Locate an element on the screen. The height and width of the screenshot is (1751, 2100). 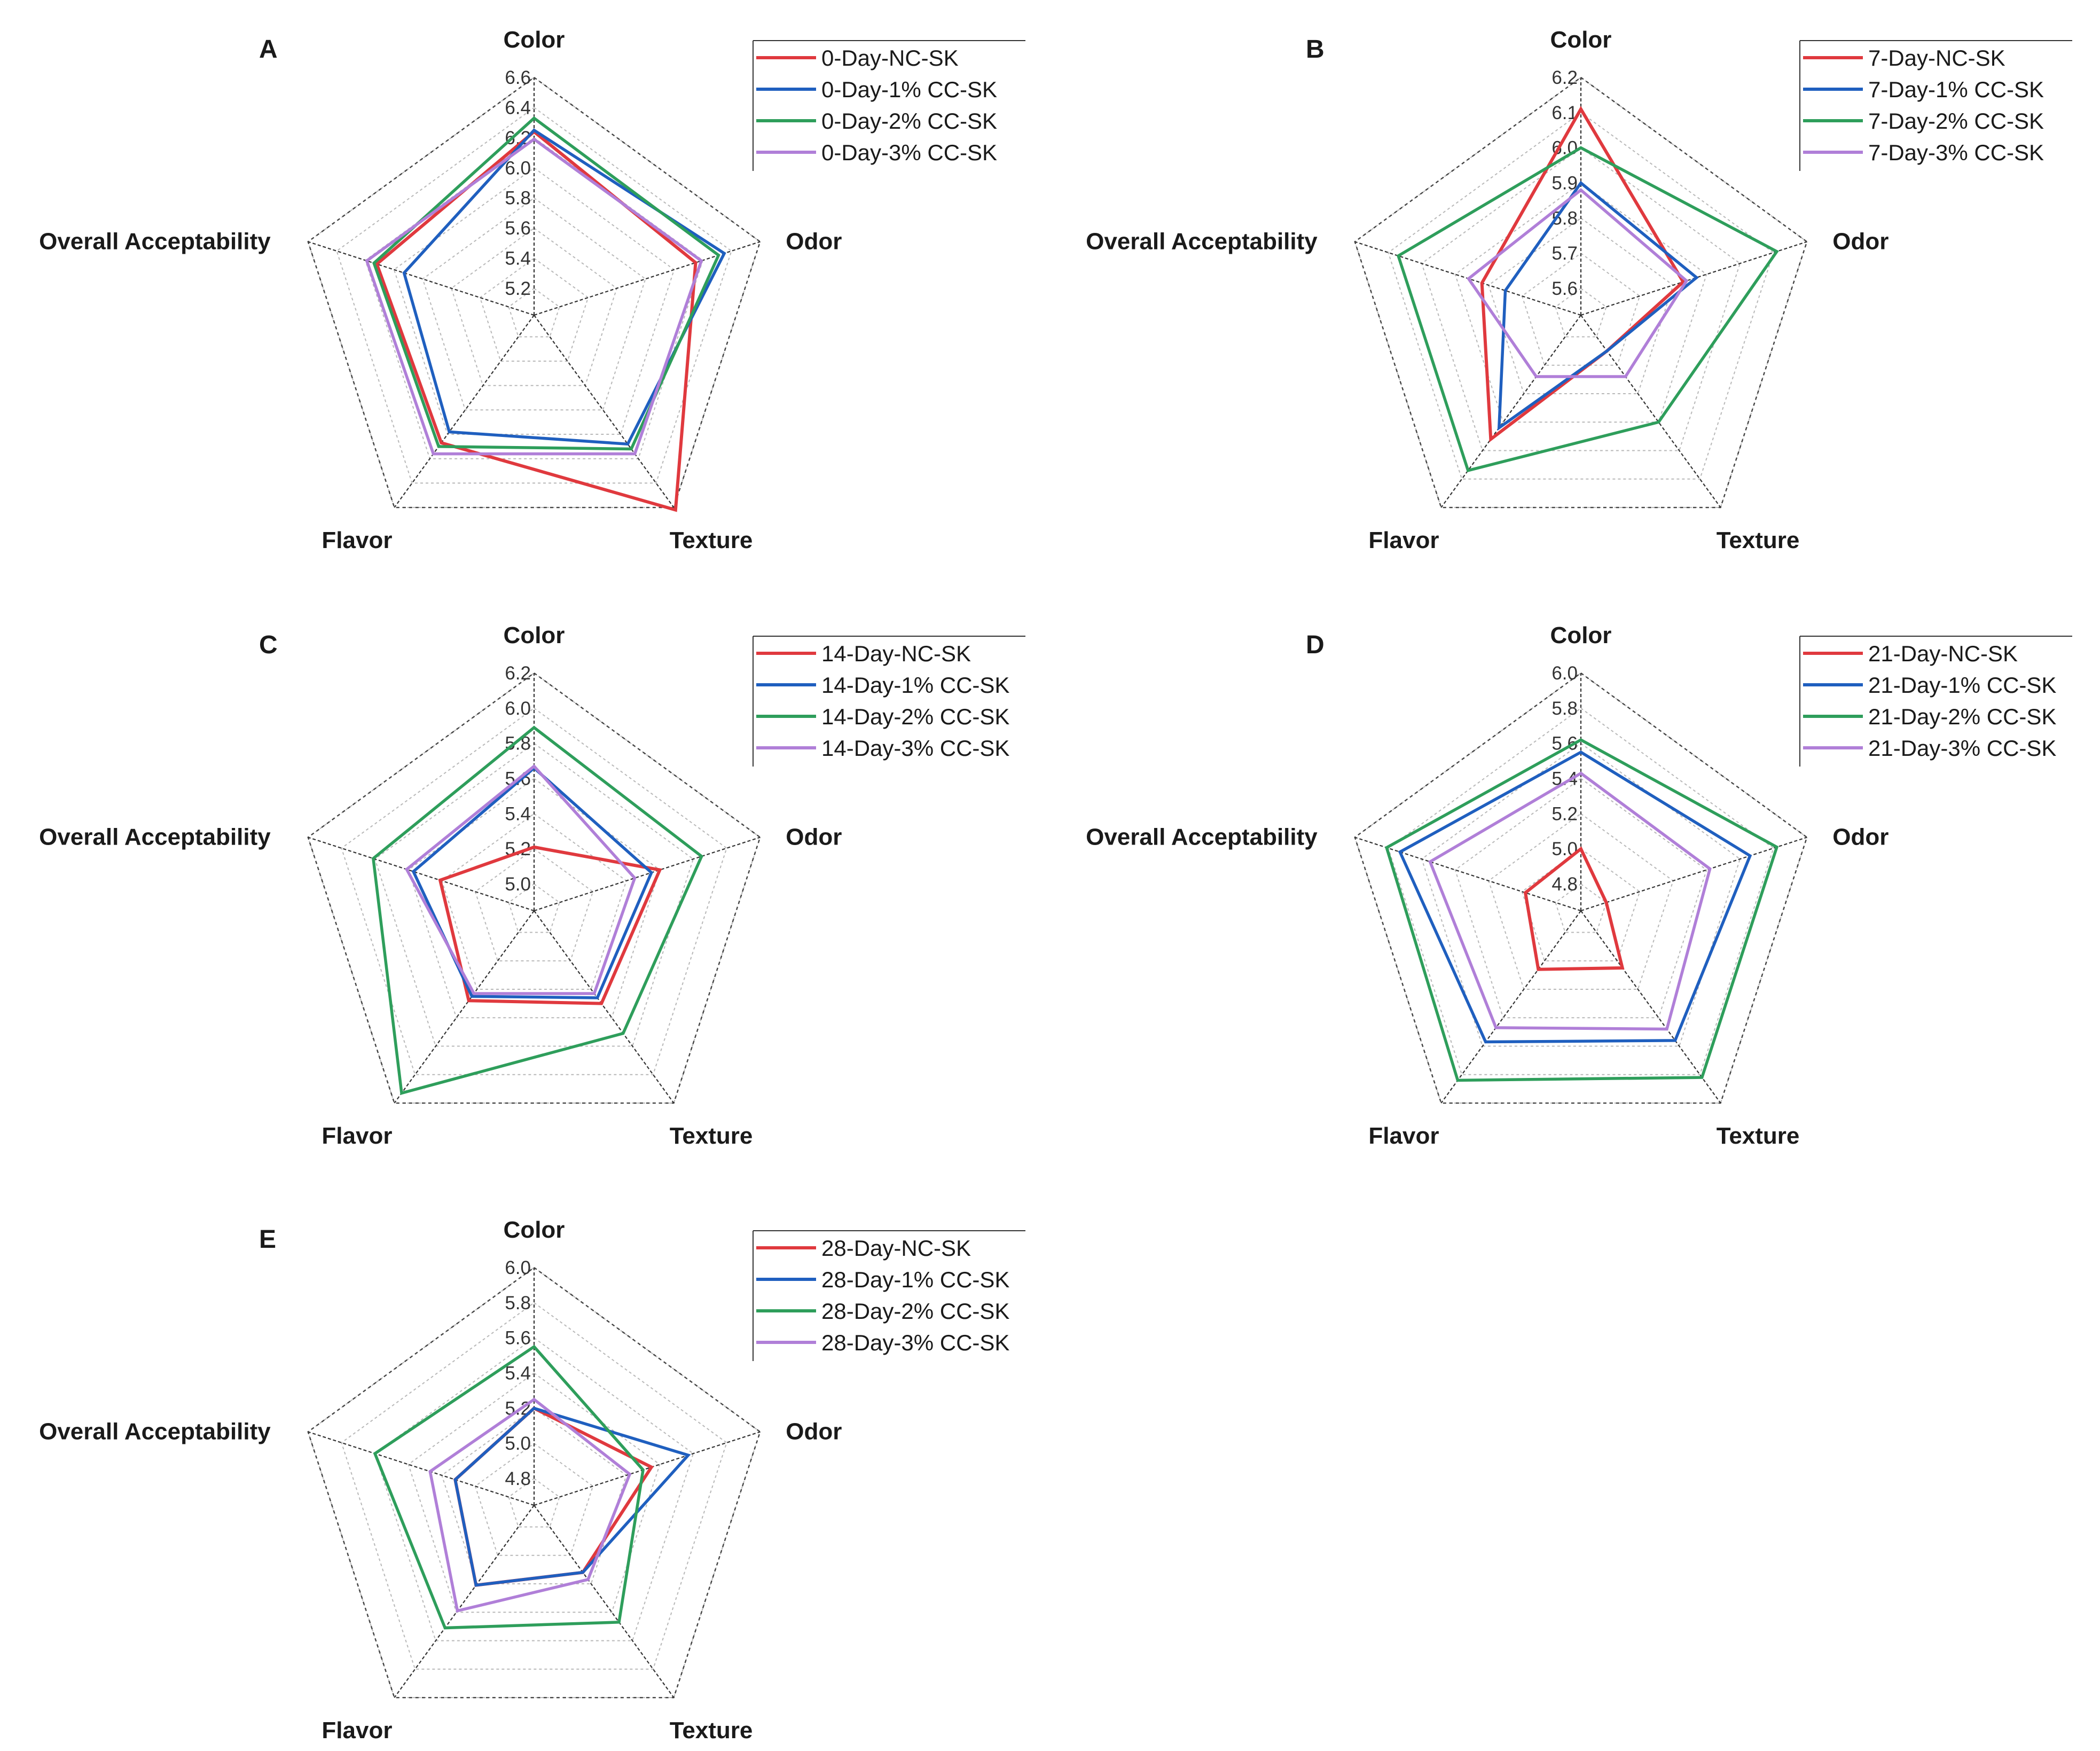
panel-letter: B is located at coordinates (1315, 50).